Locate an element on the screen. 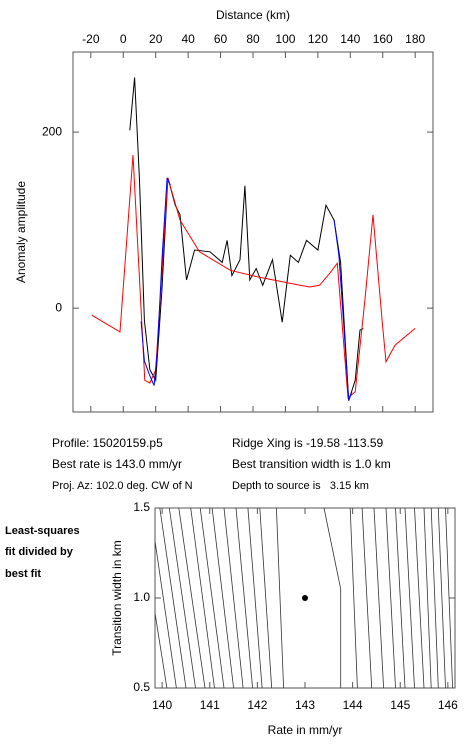  x-tick-label: 145 is located at coordinates (400, 705).